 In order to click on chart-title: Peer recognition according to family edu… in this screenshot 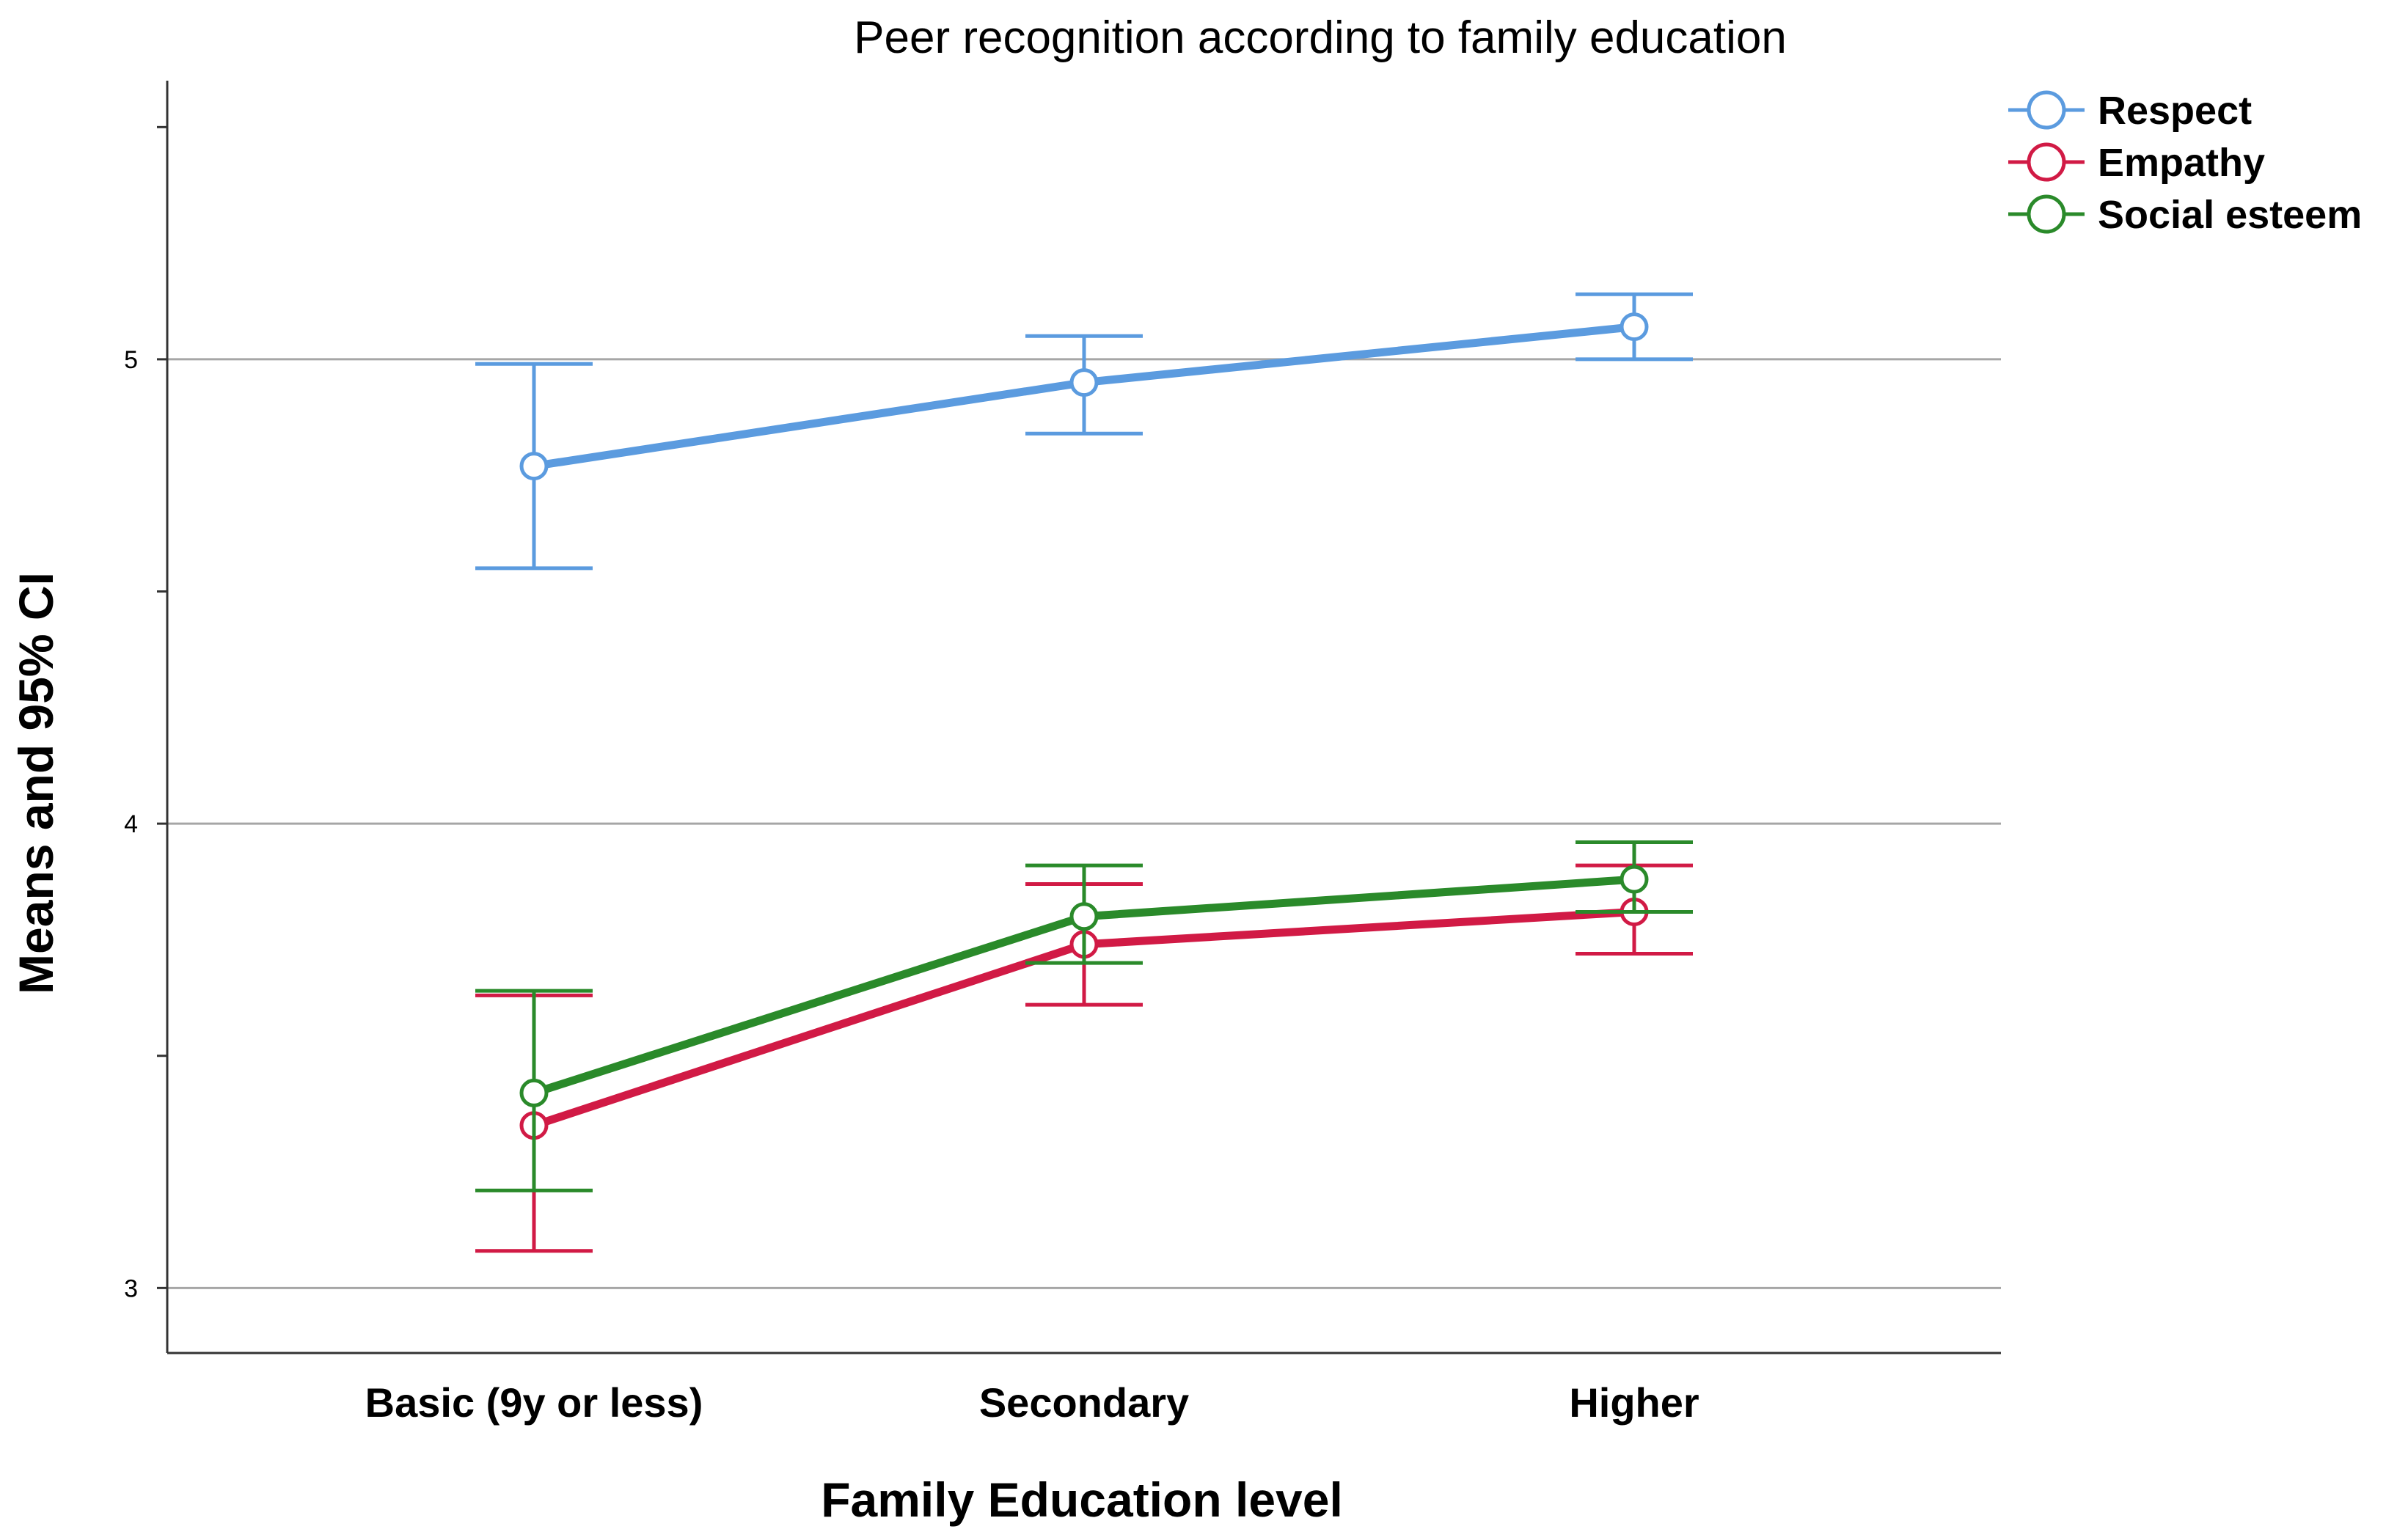, I will do `click(1320, 37)`.